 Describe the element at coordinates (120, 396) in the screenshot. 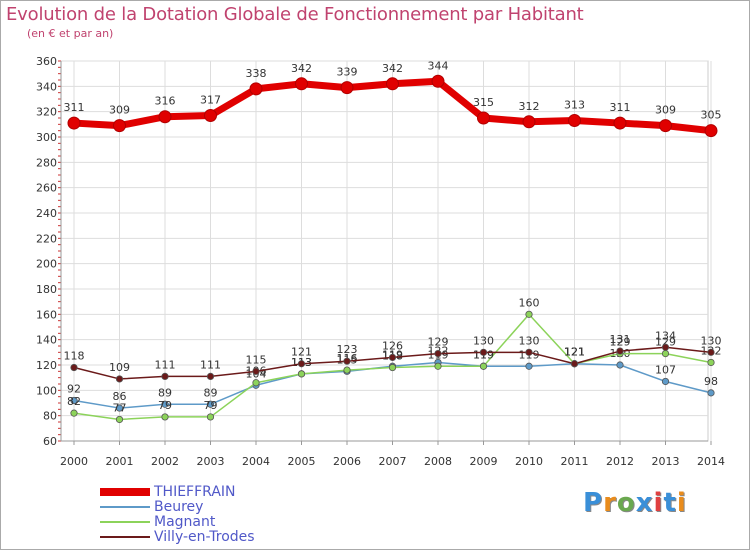

I see `data-label: 86` at that location.